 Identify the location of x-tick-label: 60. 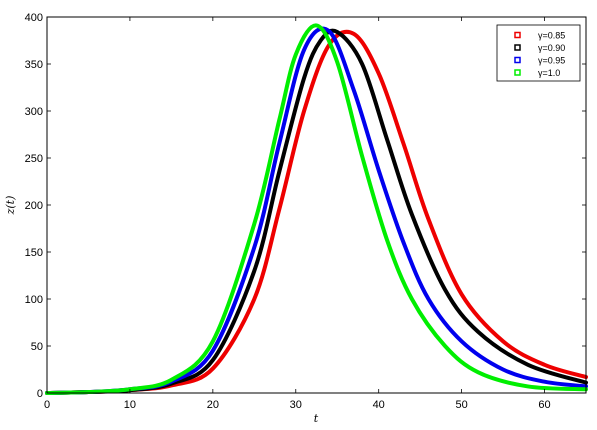
(544, 405).